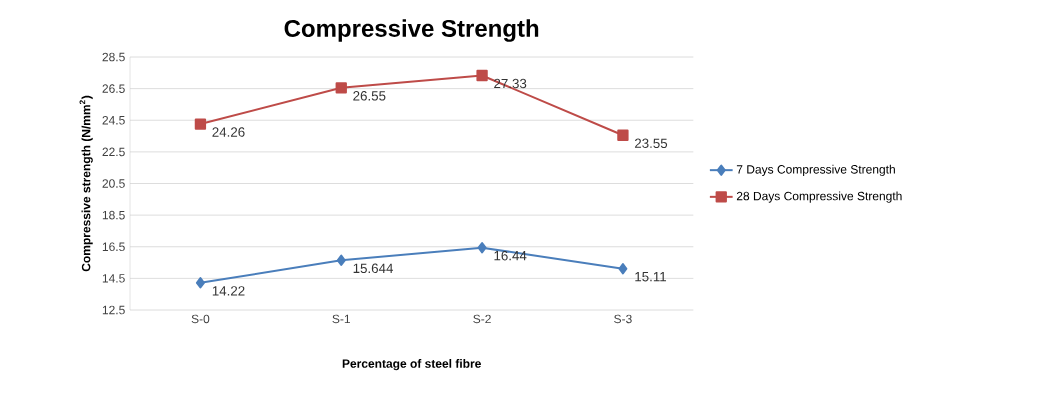  Describe the element at coordinates (651, 143) in the screenshot. I see `data-label: 23.55` at that location.